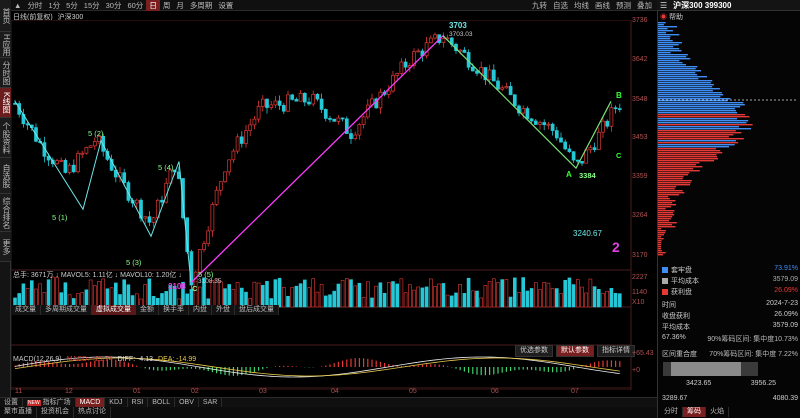  Describe the element at coordinates (138, 402) in the screenshot. I see `indicator-button-4: RSI` at that location.